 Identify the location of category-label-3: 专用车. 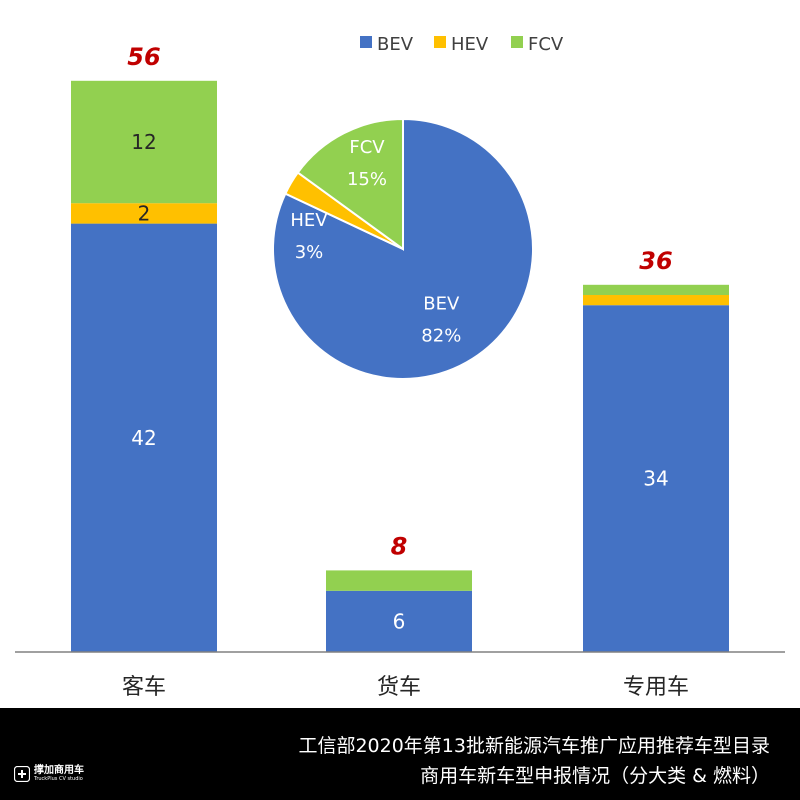
(656, 687).